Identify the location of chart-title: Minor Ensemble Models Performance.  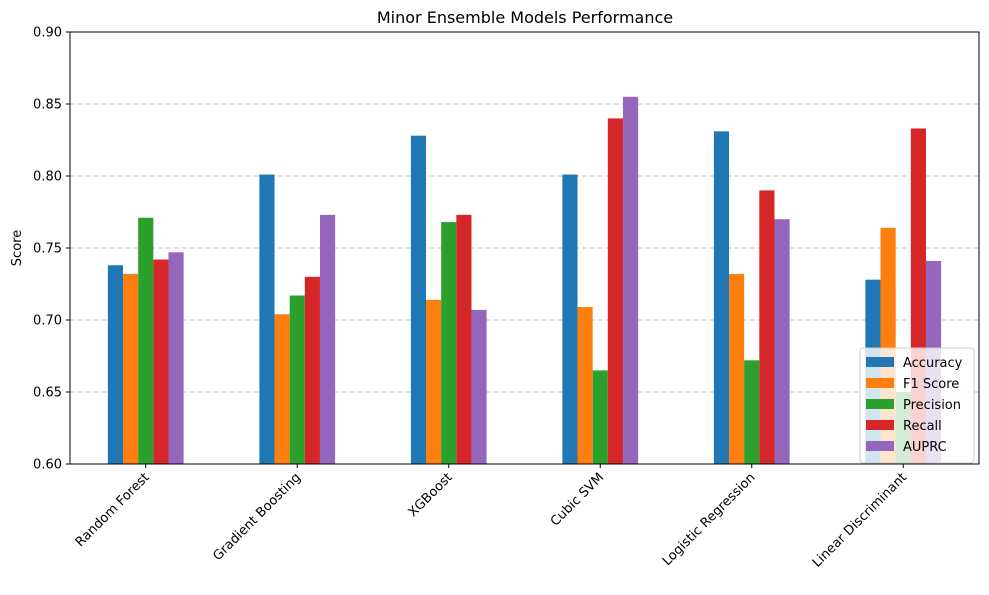
(525, 17).